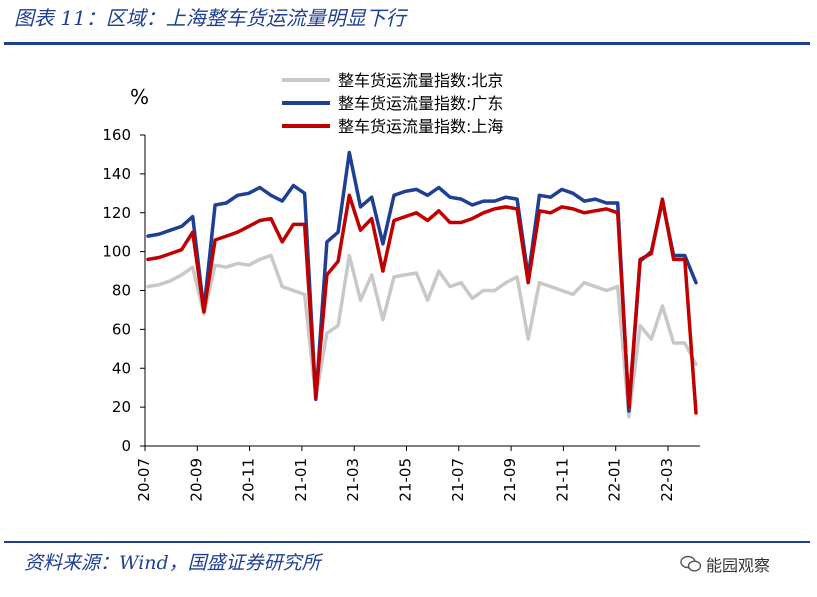 The image size is (817, 597). Describe the element at coordinates (420, 103) in the screenshot. I see `legend-label: 整车货运流量指数:广东` at that location.